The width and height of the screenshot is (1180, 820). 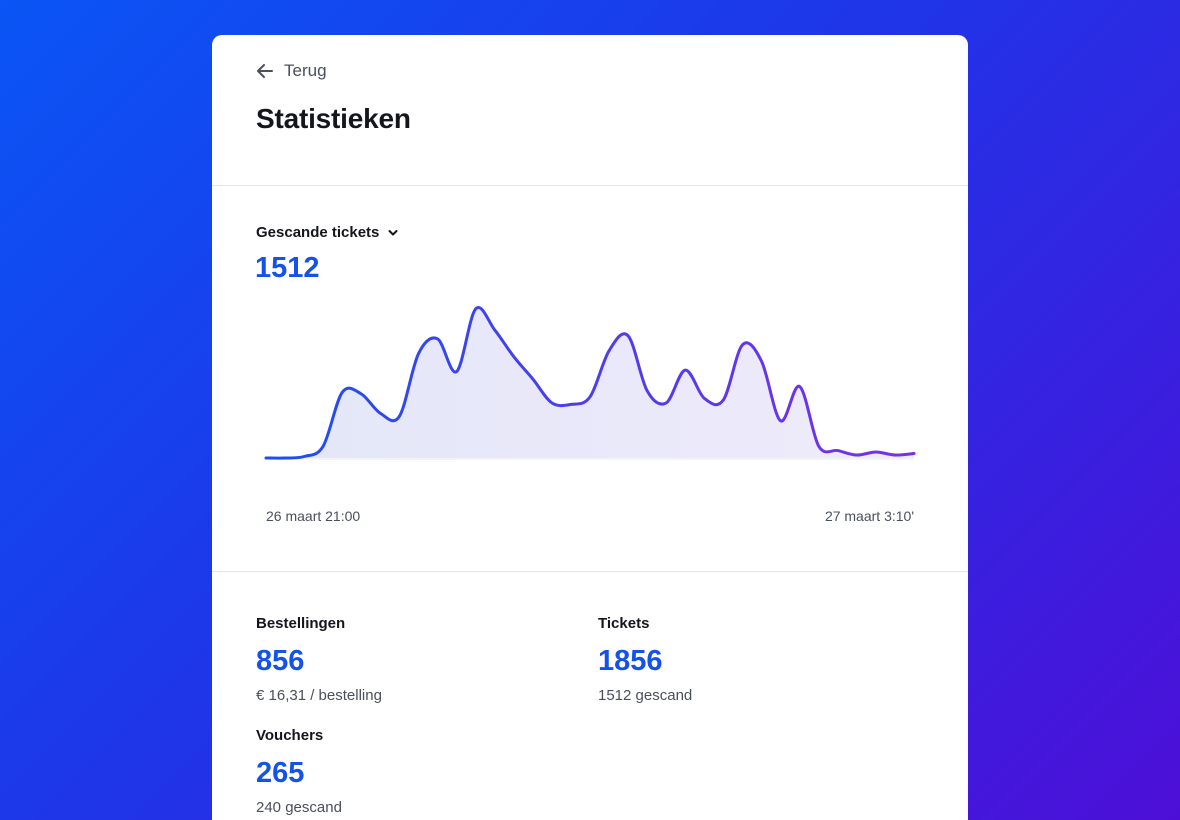 What do you see at coordinates (318, 232) in the screenshot?
I see `metric-label: Gescande tickets` at bounding box center [318, 232].